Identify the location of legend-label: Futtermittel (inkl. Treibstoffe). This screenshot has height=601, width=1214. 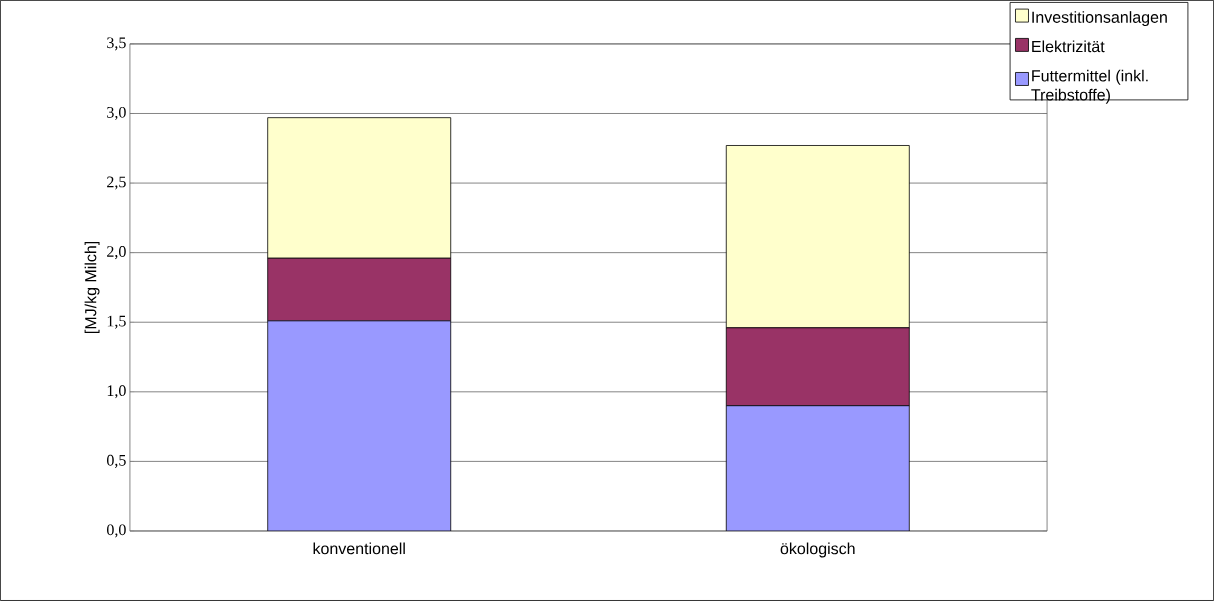
(1089, 86).